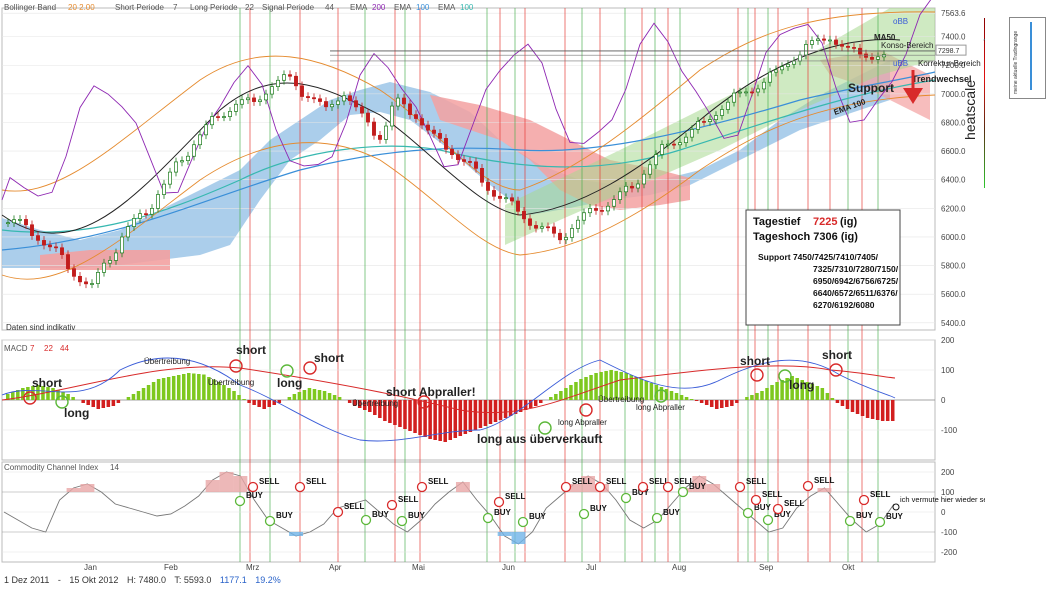 The width and height of the screenshot is (1050, 594). I want to click on support-line-5: 6270/6192/6080, so click(844, 305).